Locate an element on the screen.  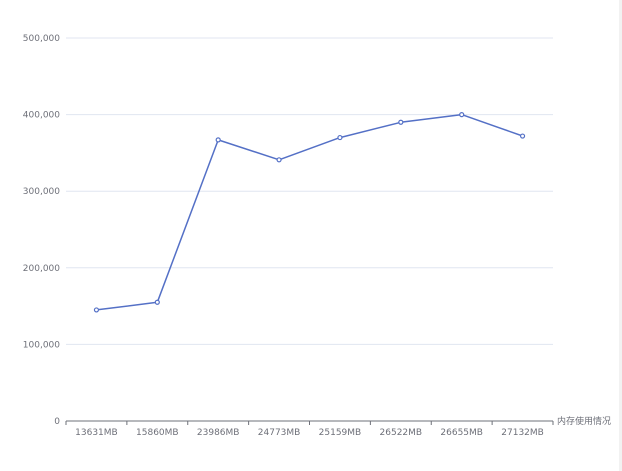
x-tick-label: 23986MB is located at coordinates (218, 433).